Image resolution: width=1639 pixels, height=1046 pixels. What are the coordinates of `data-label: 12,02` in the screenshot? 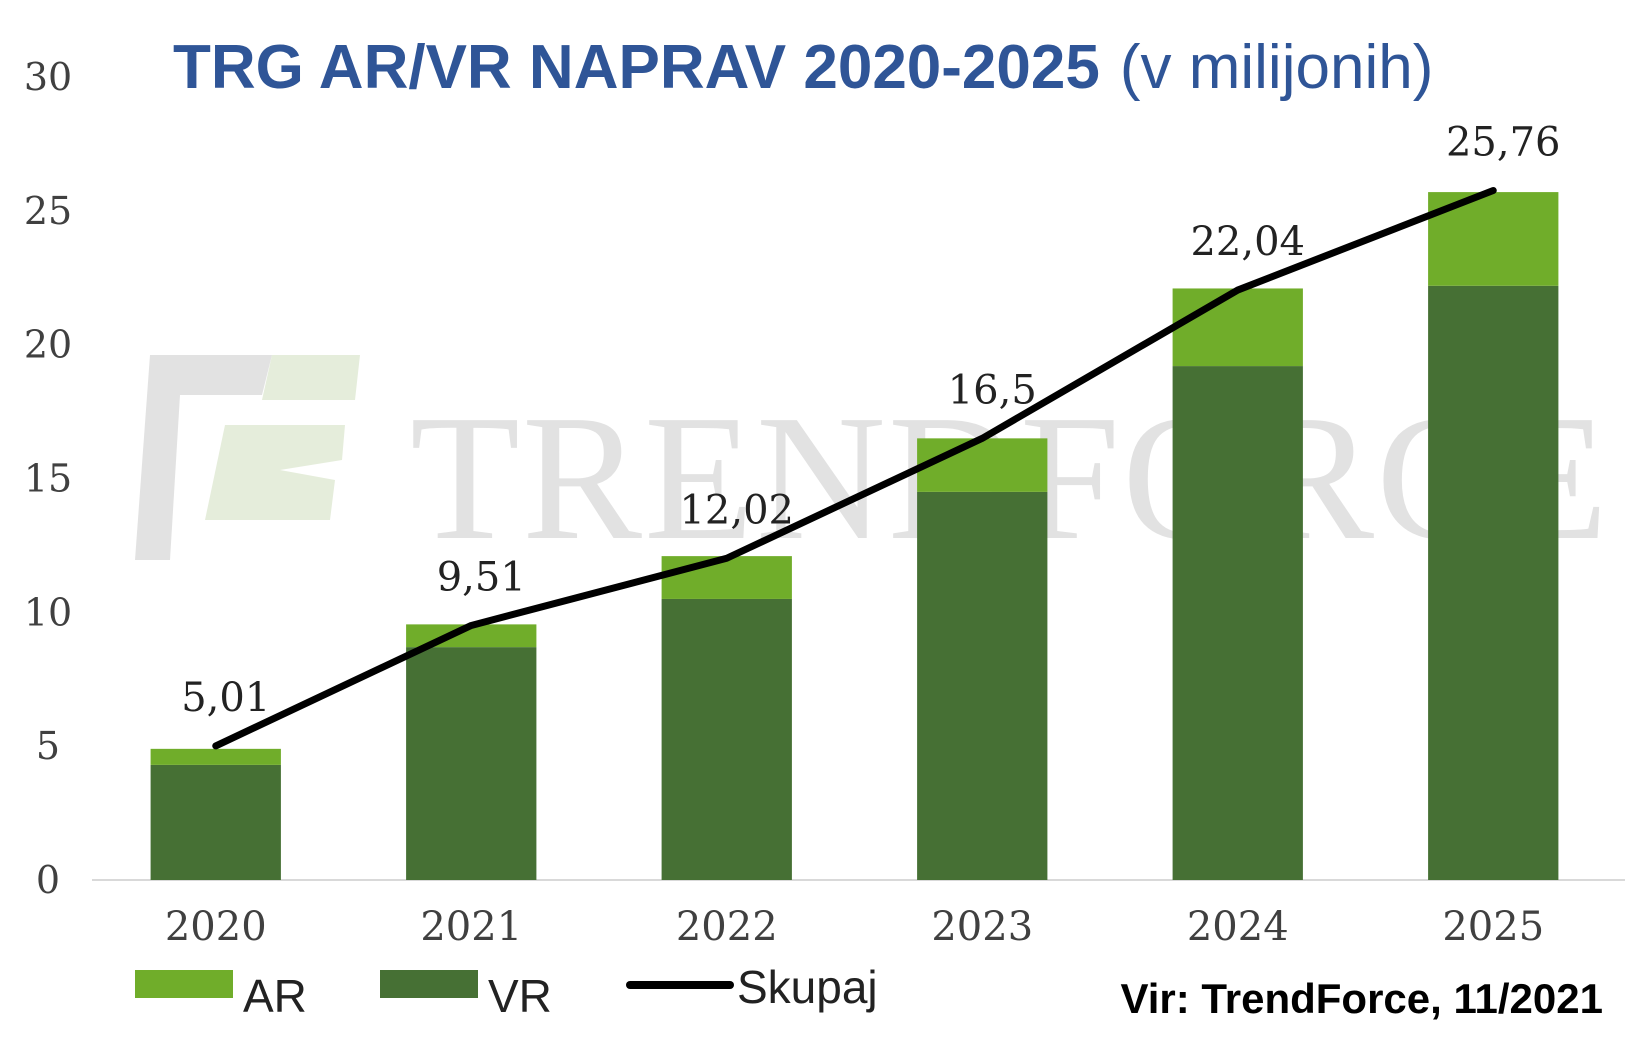 It's located at (736, 510).